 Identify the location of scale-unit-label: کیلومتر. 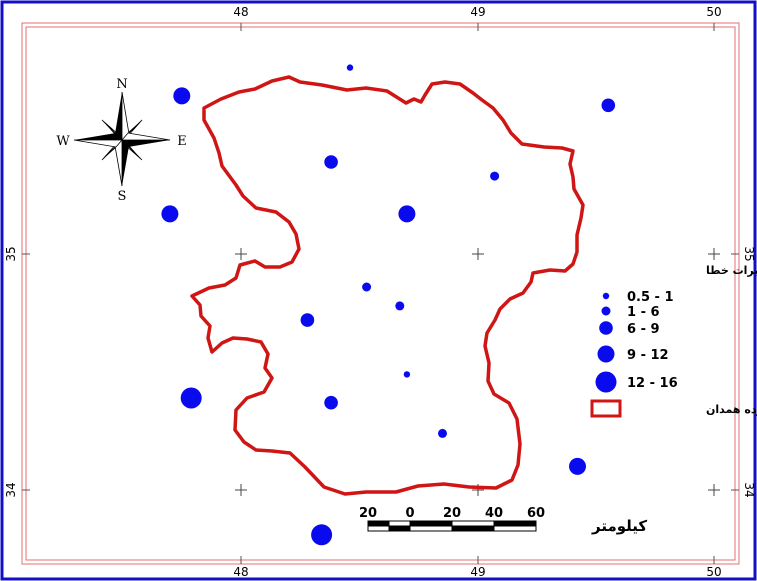
(619, 526).